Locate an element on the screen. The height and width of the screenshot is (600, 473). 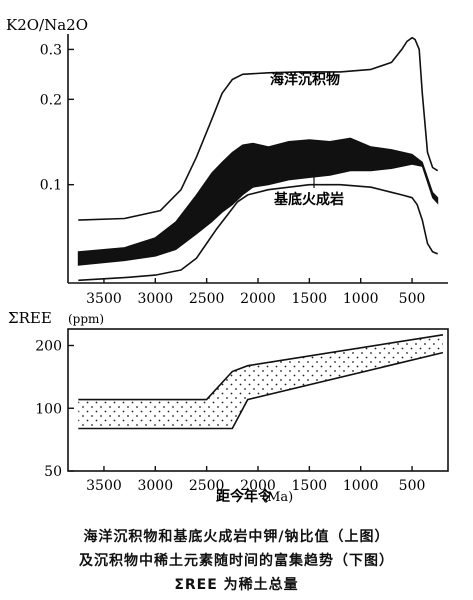
ree-band-lower is located at coordinates (261, 390).